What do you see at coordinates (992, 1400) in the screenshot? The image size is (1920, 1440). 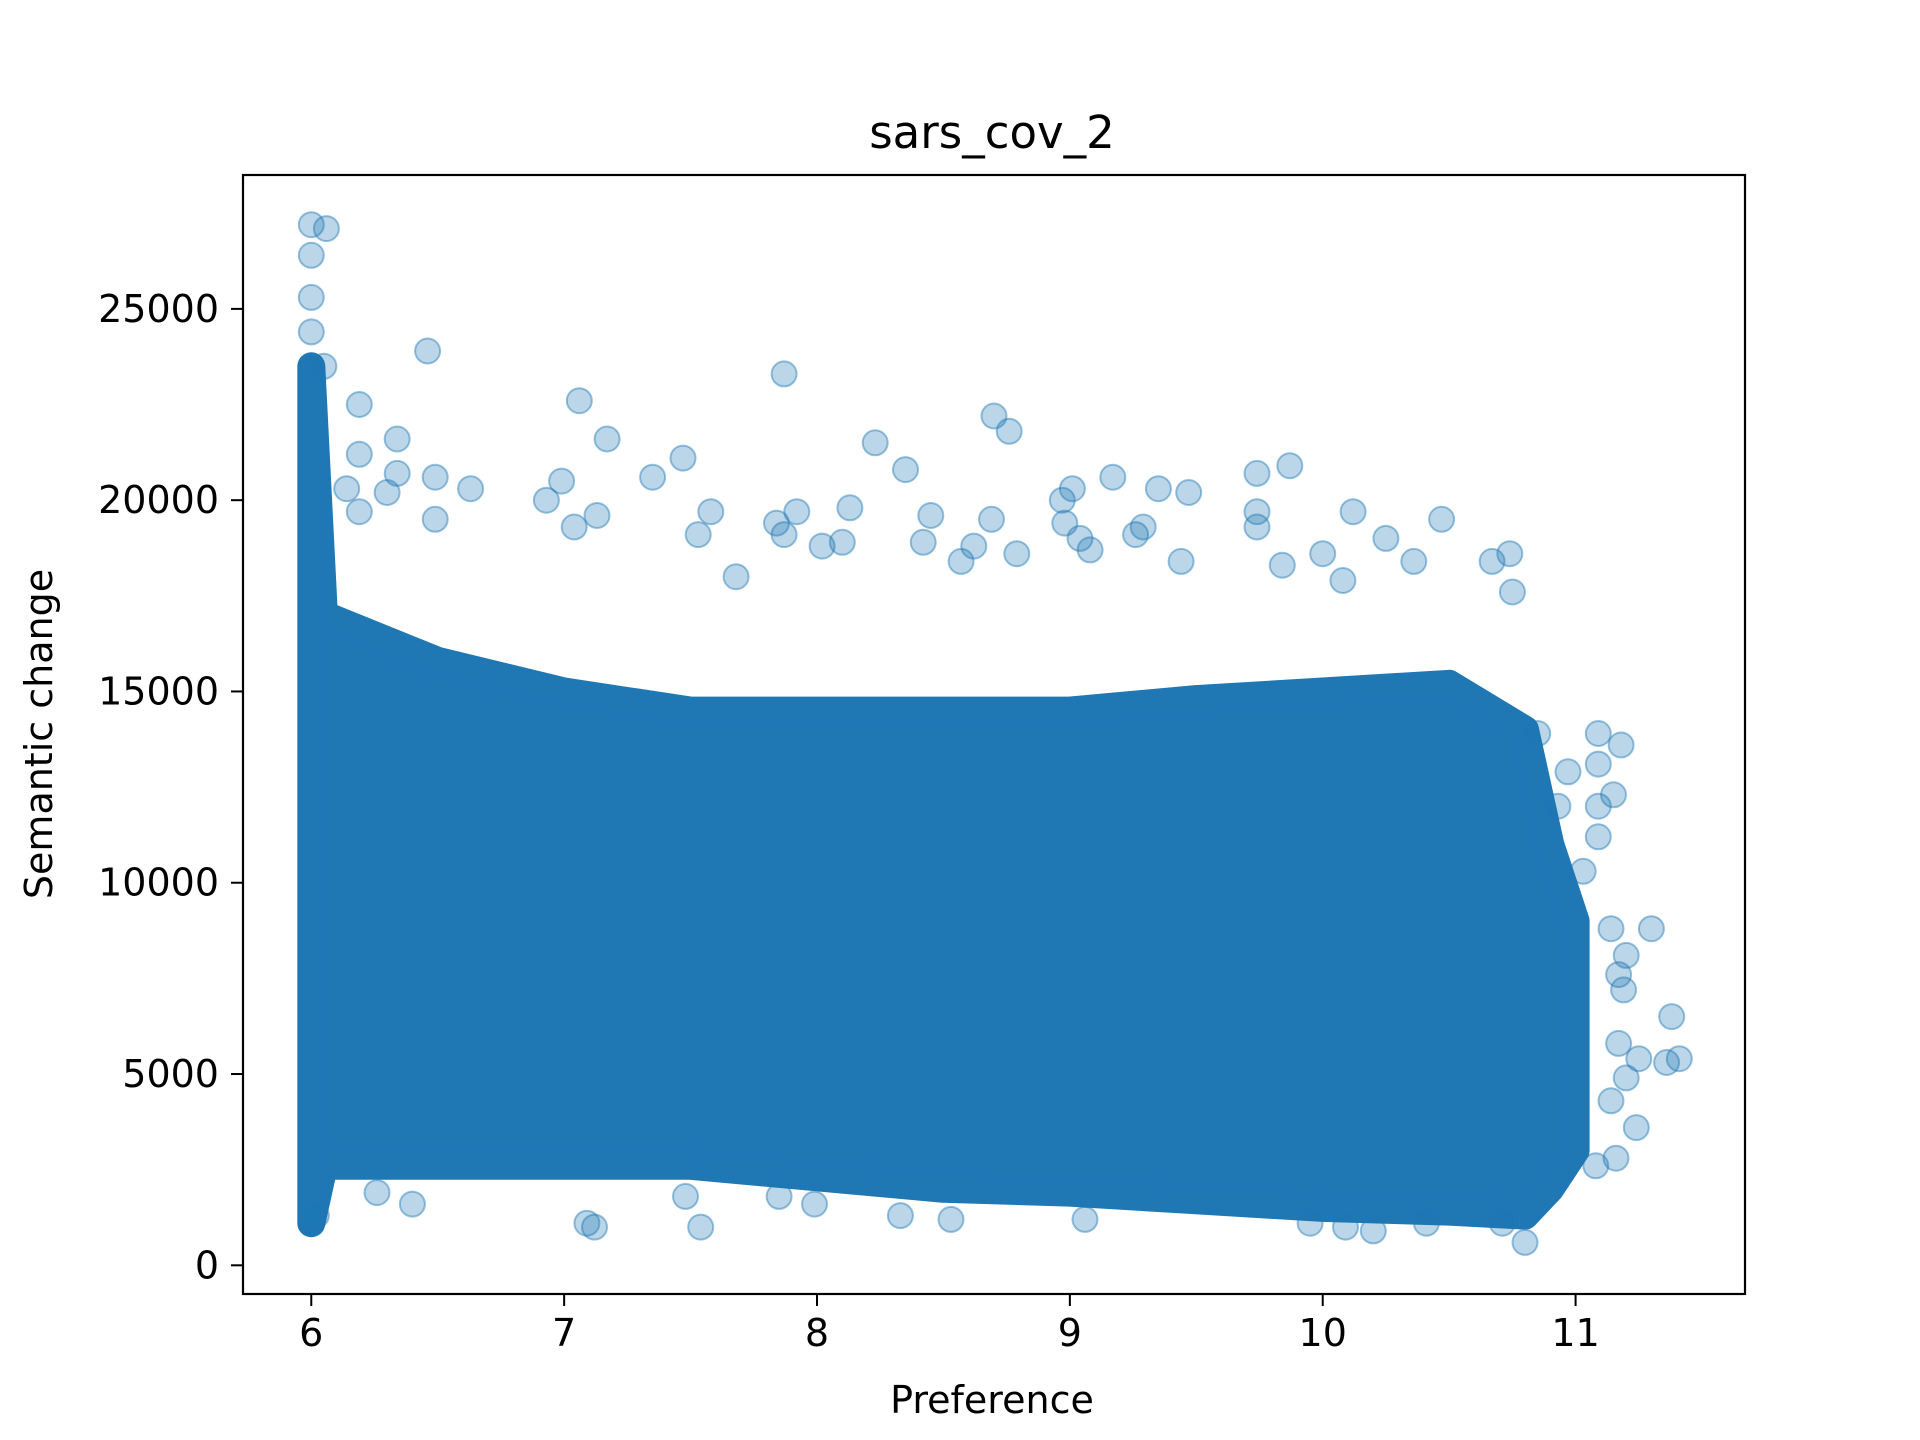 I see `x-axis-label: Preference` at bounding box center [992, 1400].